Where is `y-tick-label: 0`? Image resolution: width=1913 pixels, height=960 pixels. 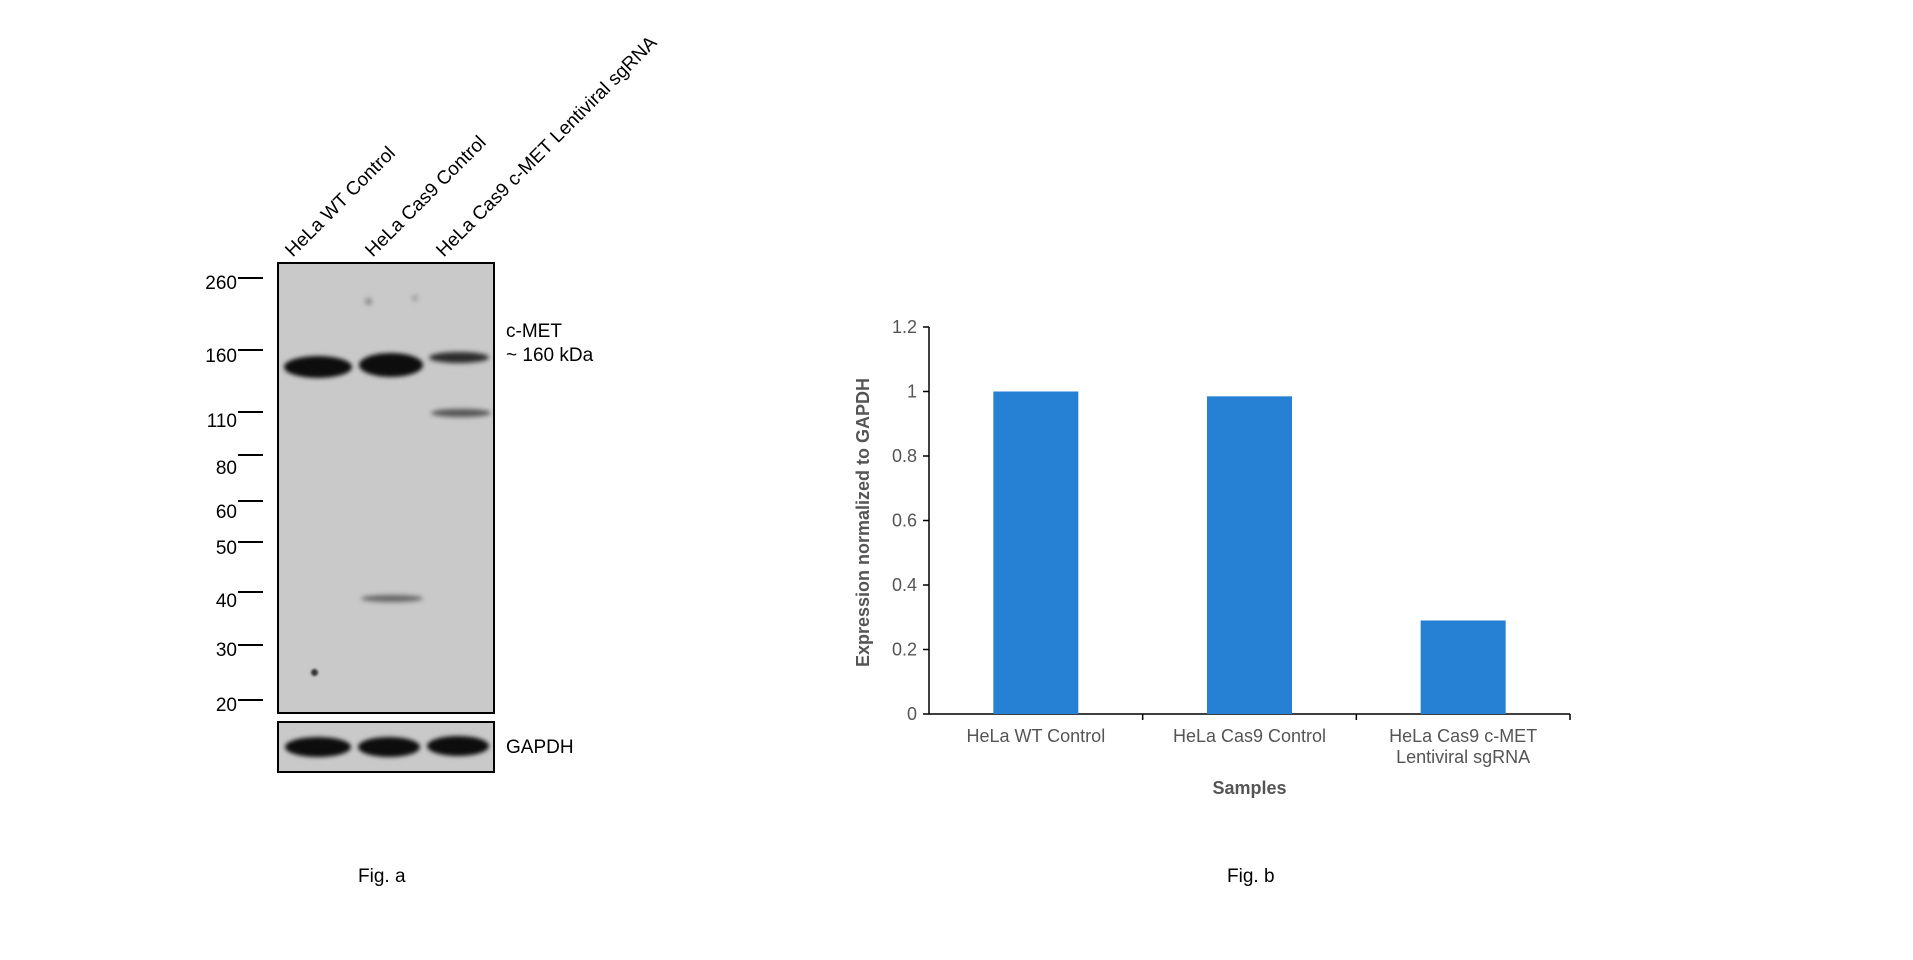
y-tick-label: 0 is located at coordinates (912, 714).